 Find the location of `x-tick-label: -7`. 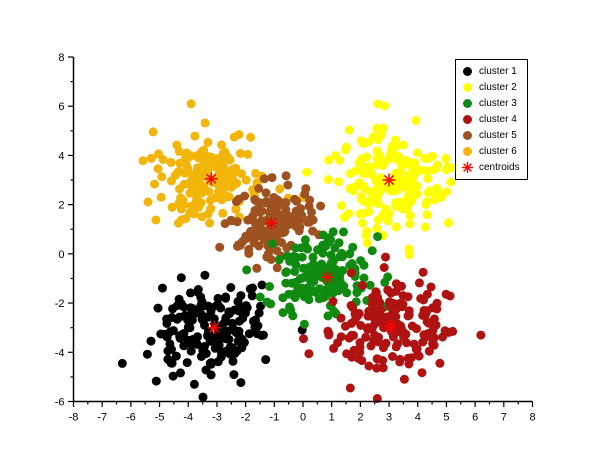

x-tick-label: -7 is located at coordinates (102, 418).